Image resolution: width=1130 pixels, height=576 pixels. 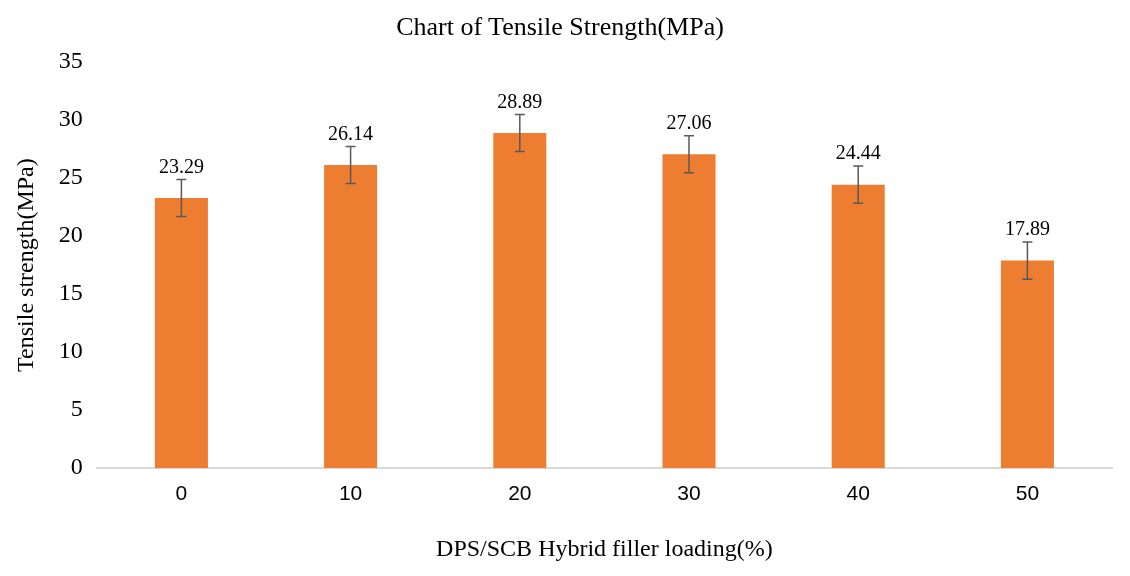 I want to click on data-label: 28.89, so click(x=520, y=100).